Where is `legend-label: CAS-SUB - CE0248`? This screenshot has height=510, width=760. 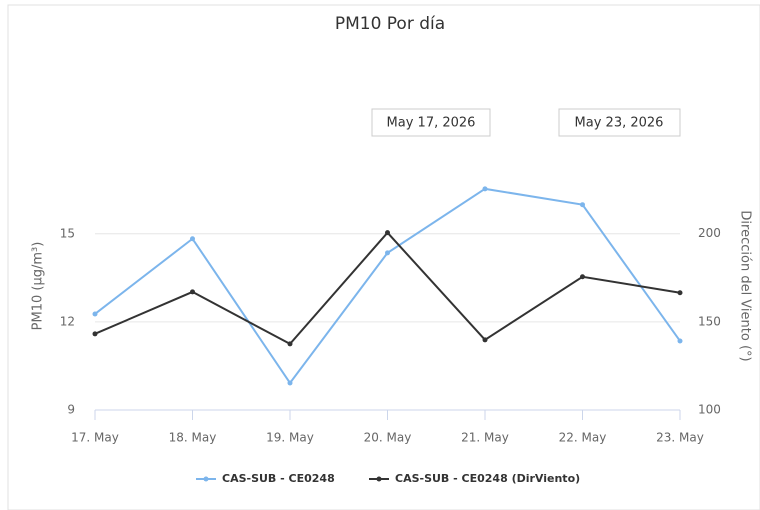
legend-label: CAS-SUB - CE0248 is located at coordinates (278, 478).